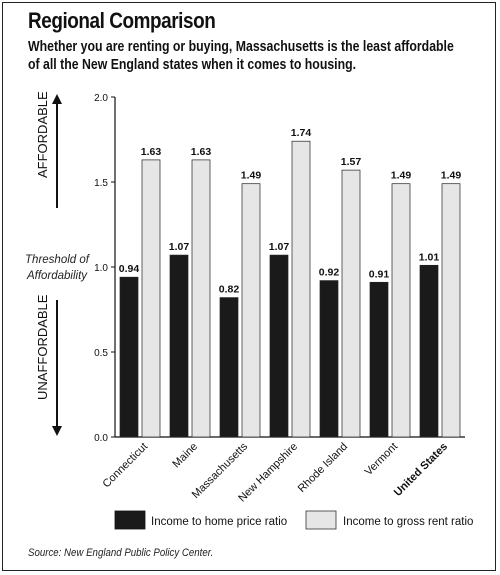 The image size is (500, 575). Describe the element at coordinates (421, 470) in the screenshot. I see `x-tick-label: United States` at that location.